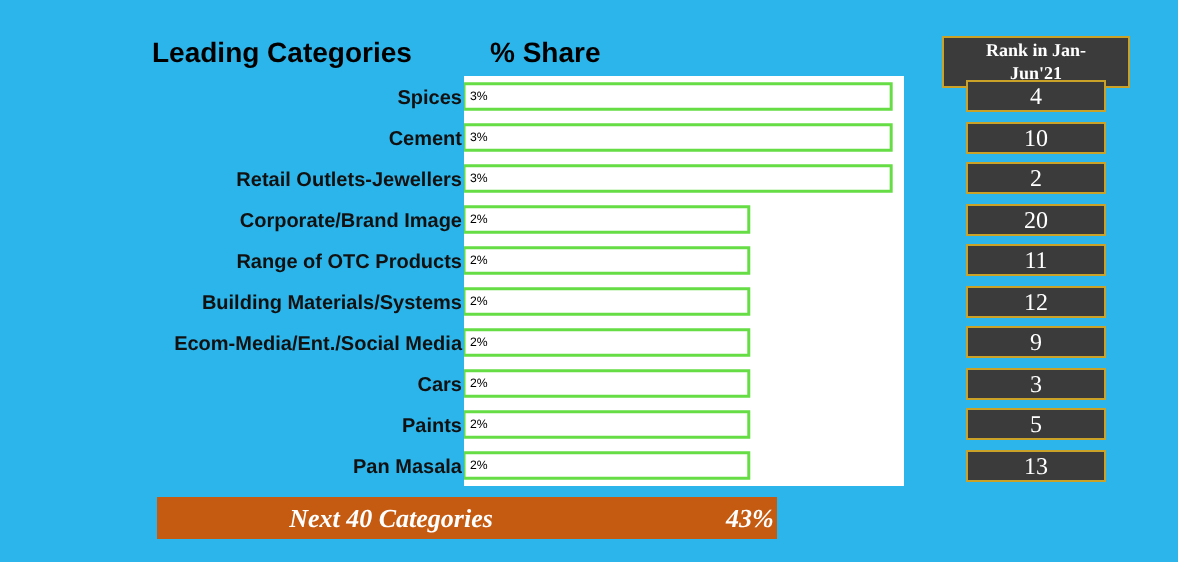 The width and height of the screenshot is (1178, 562). Describe the element at coordinates (1036, 302) in the screenshot. I see `y2-tick-label: 12` at that location.